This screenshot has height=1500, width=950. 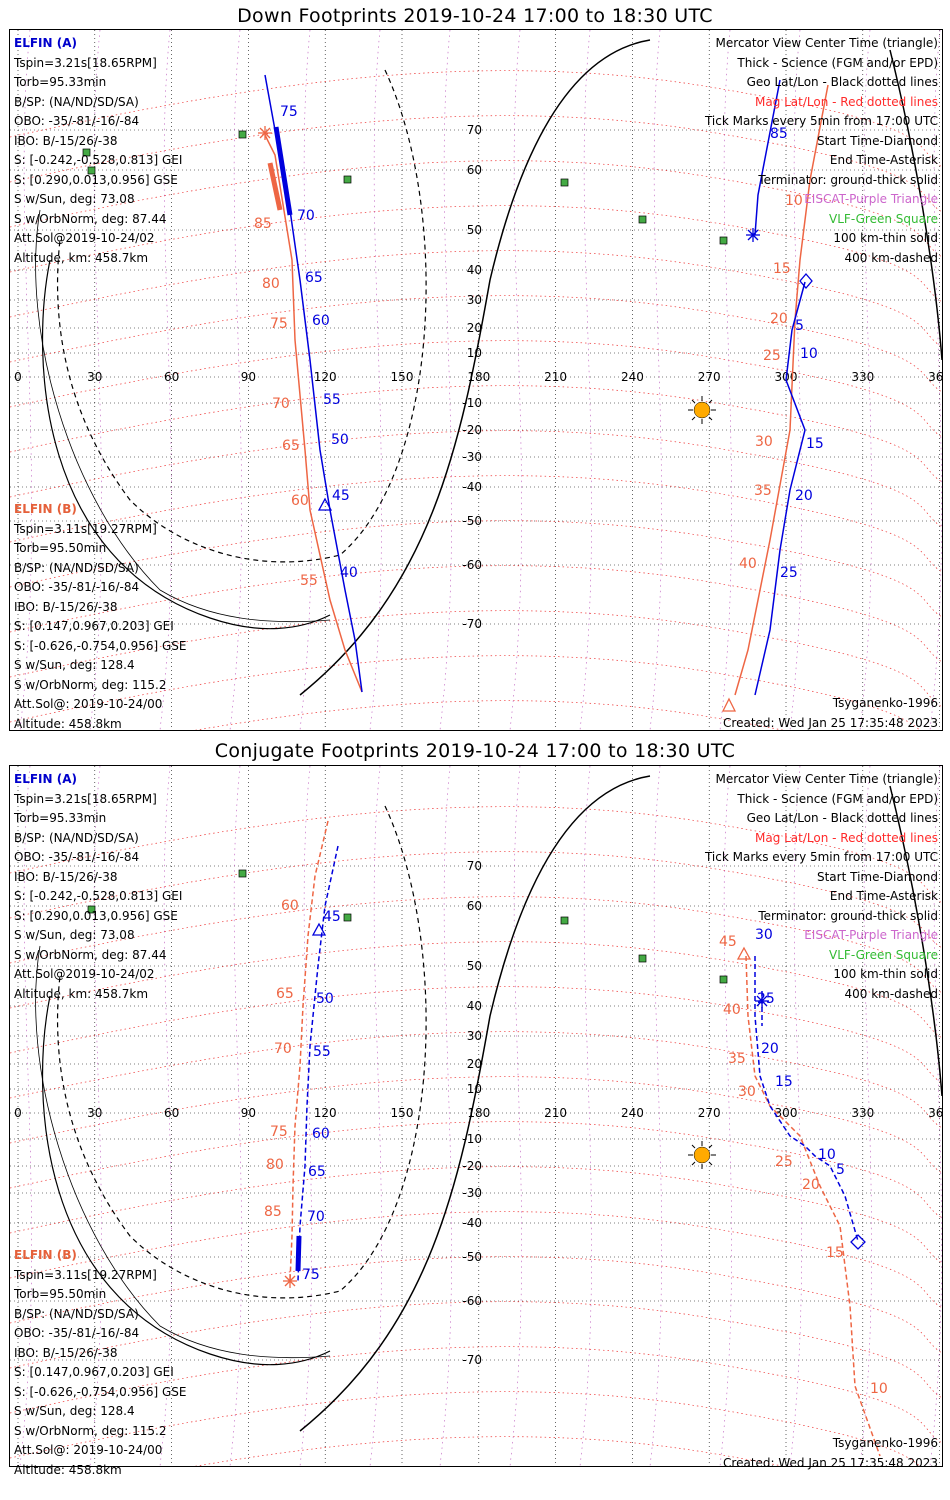 What do you see at coordinates (474, 1089) in the screenshot?
I see `lat-tick-label: 10` at bounding box center [474, 1089].